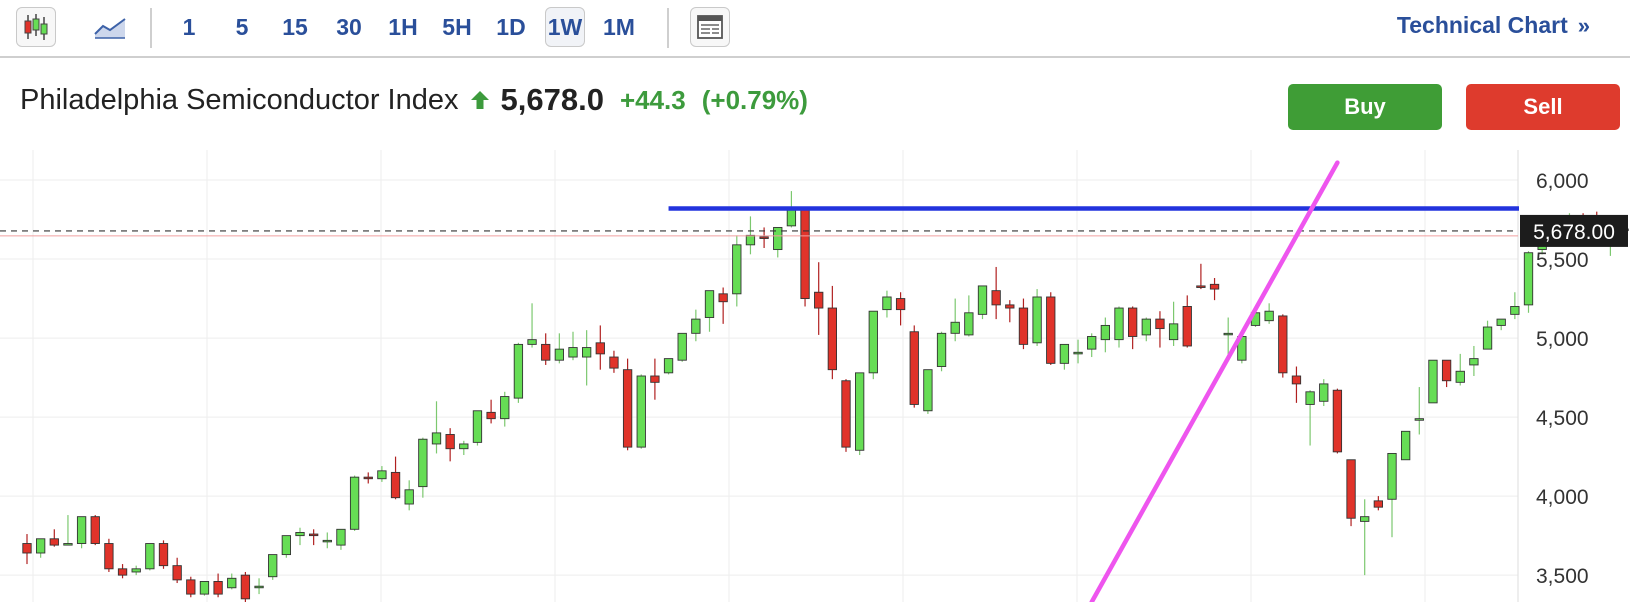 The width and height of the screenshot is (1630, 602). Describe the element at coordinates (1562, 576) in the screenshot. I see `price-tick-label: 3,500` at that location.